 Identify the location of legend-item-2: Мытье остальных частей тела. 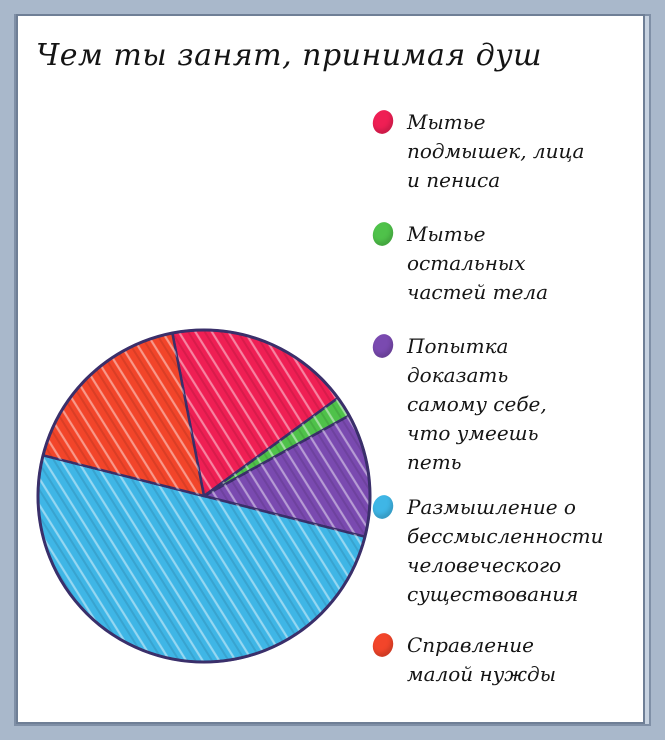
(496, 263).